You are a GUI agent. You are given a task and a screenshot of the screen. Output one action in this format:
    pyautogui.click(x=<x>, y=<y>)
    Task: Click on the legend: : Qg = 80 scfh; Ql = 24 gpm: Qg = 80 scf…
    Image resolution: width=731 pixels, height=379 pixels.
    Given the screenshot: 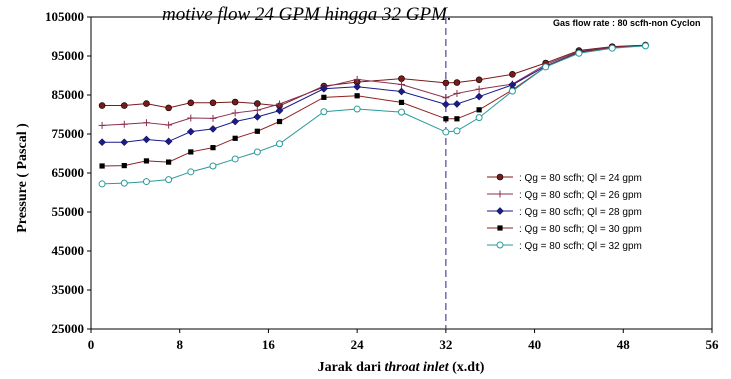 What is the action you would take?
    pyautogui.click(x=564, y=212)
    